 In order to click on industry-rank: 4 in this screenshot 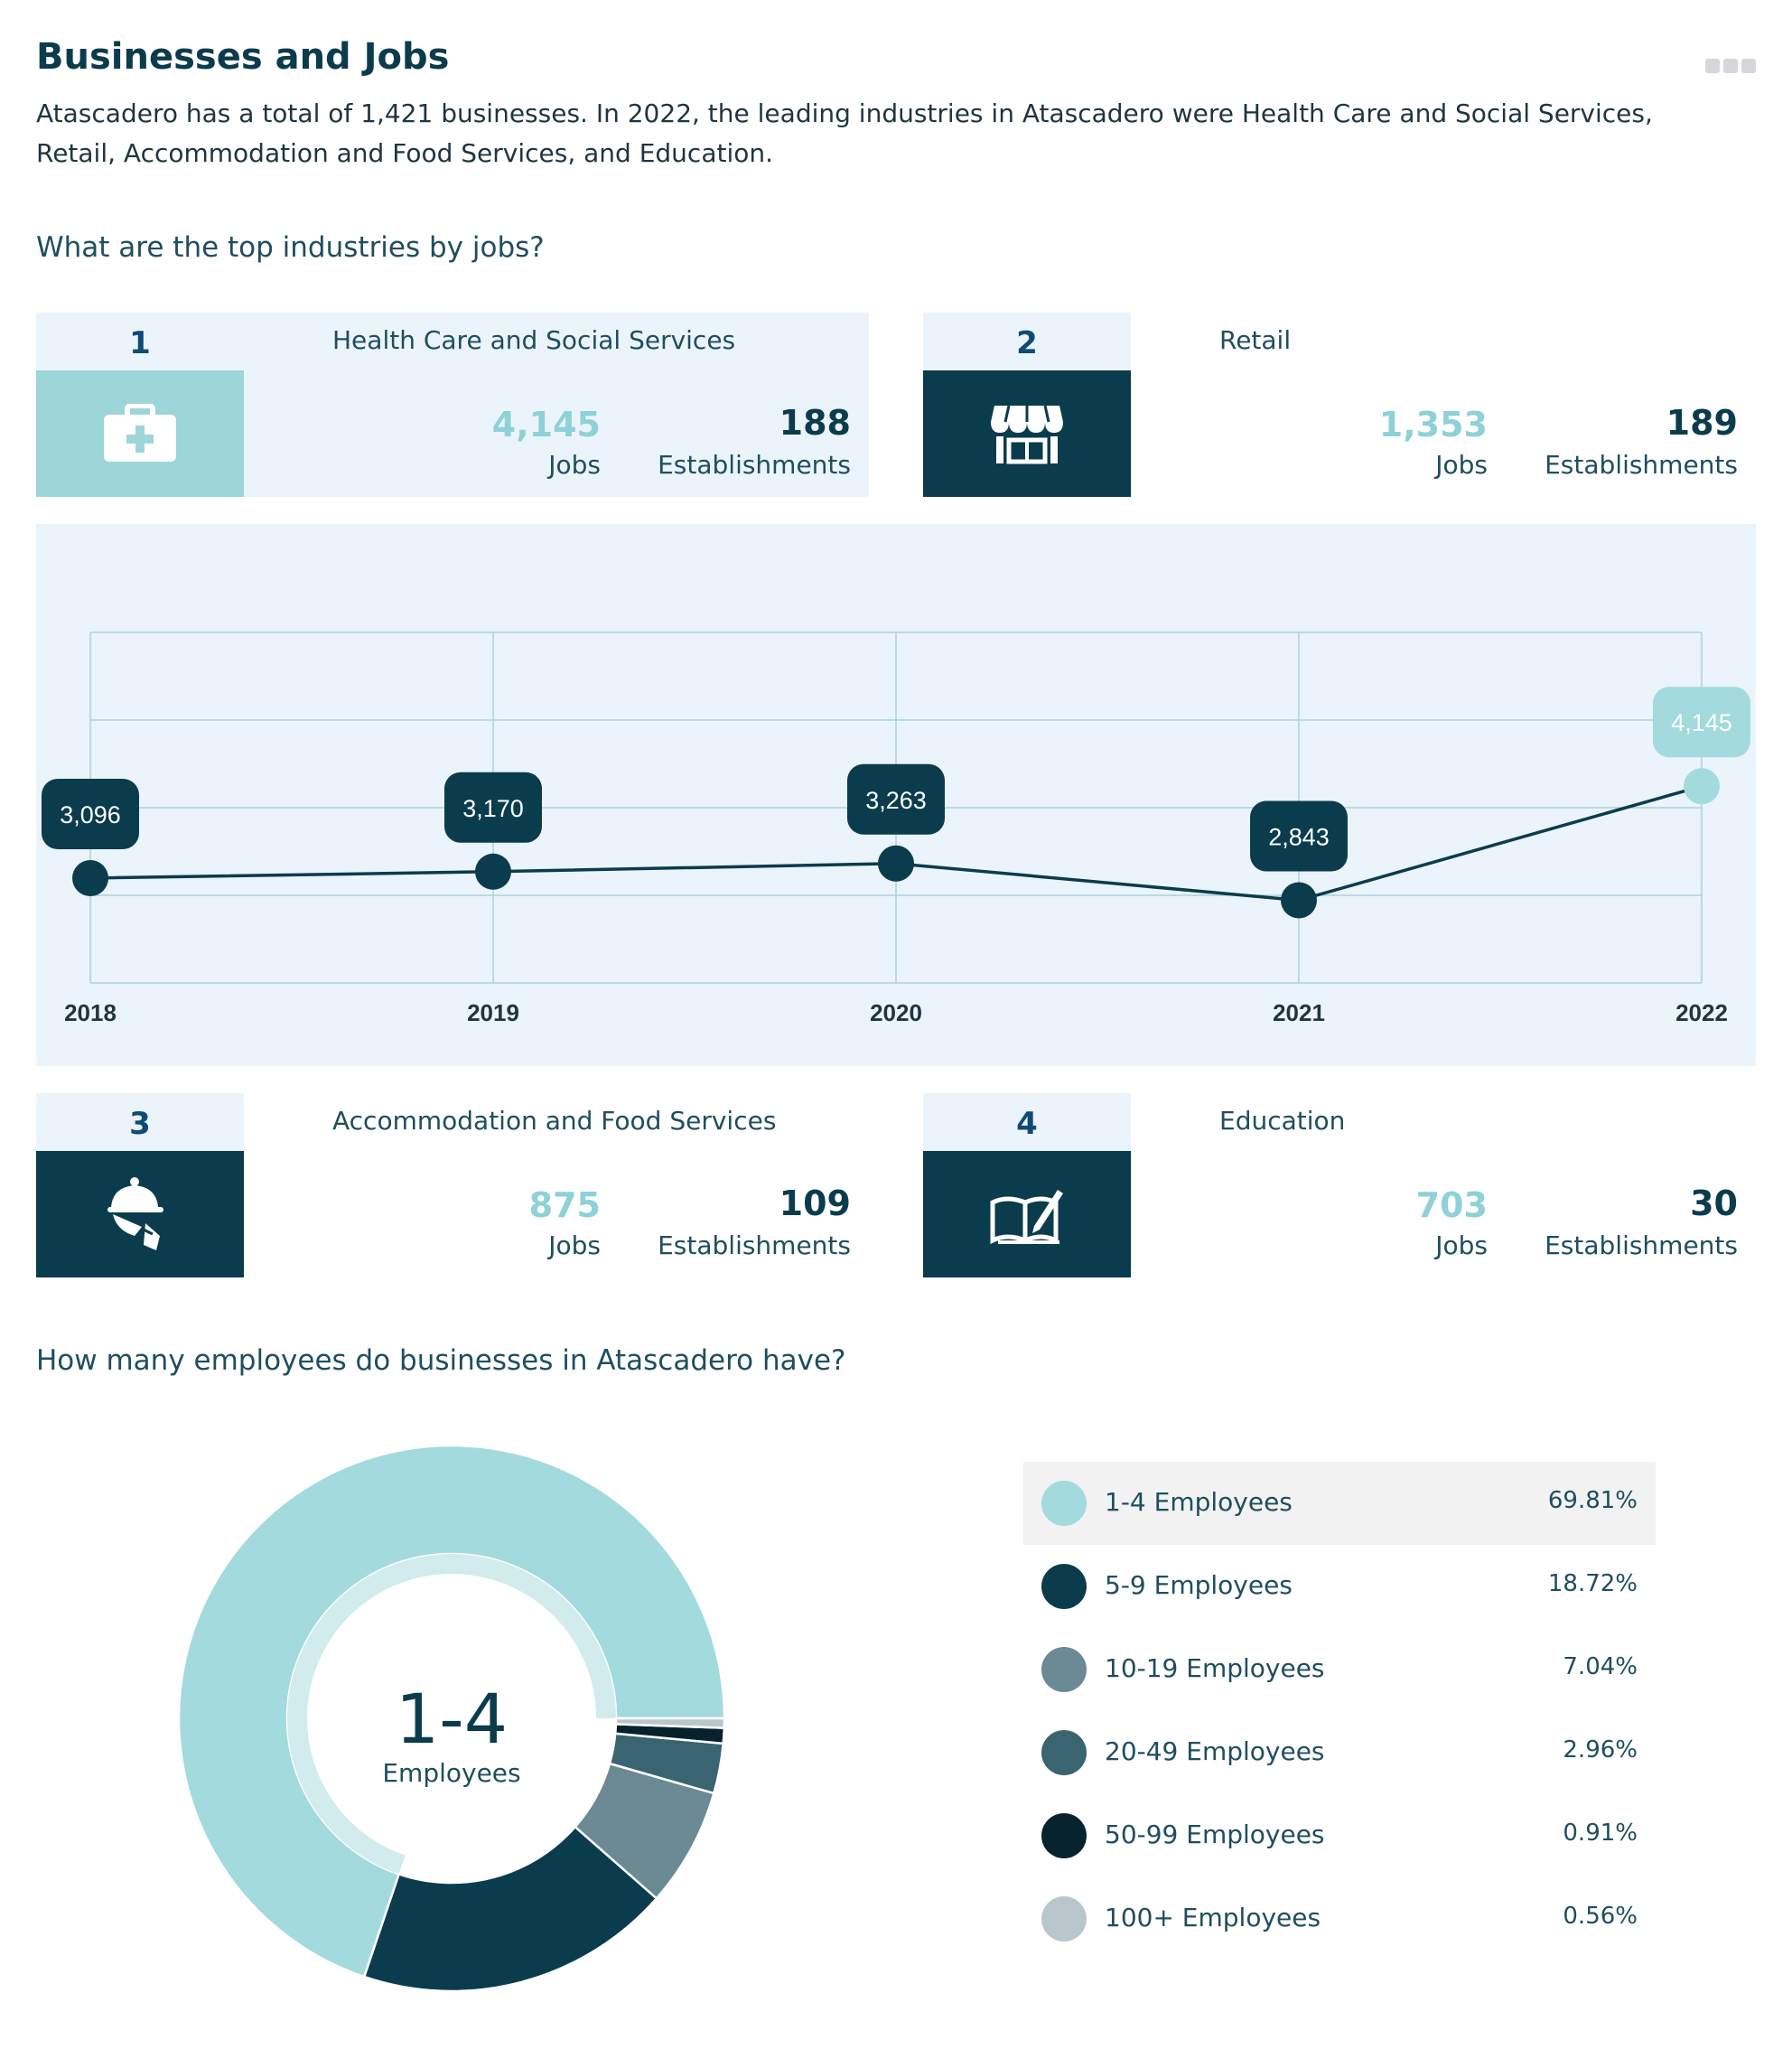, I will do `click(1027, 1124)`.